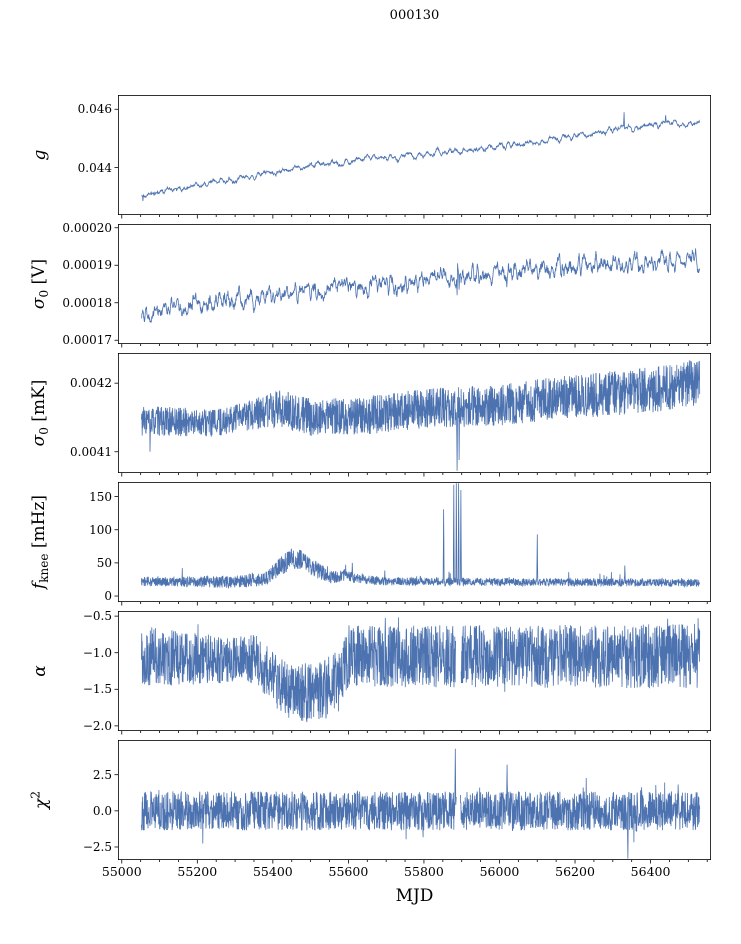 This screenshot has height=944, width=741. Describe the element at coordinates (121, 871) in the screenshot. I see `x-tick-label: 55000` at that location.